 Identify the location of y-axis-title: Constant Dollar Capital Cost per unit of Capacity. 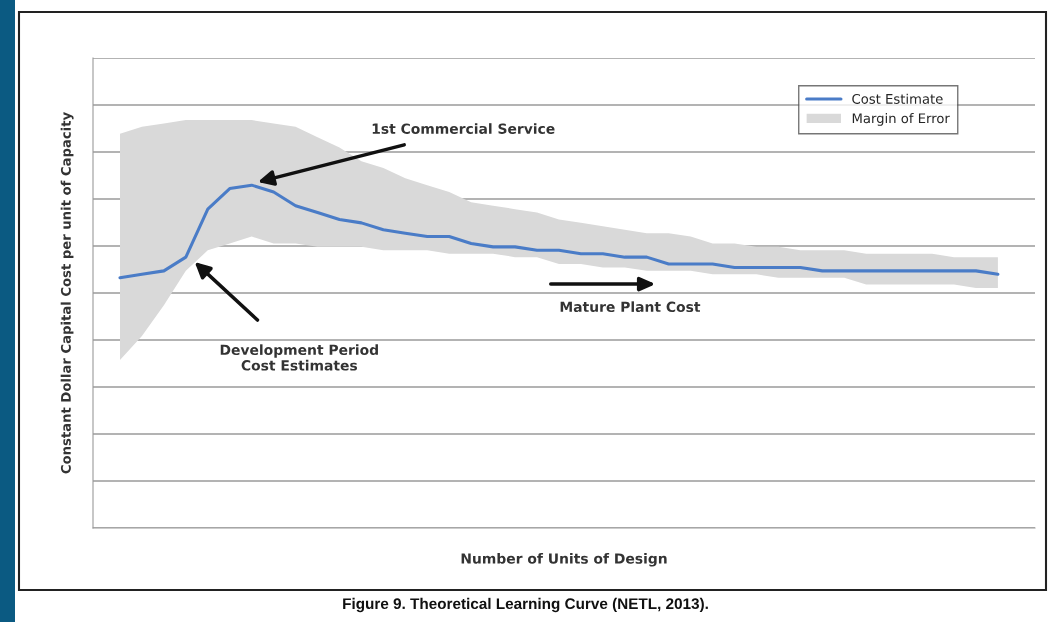
(67, 293).